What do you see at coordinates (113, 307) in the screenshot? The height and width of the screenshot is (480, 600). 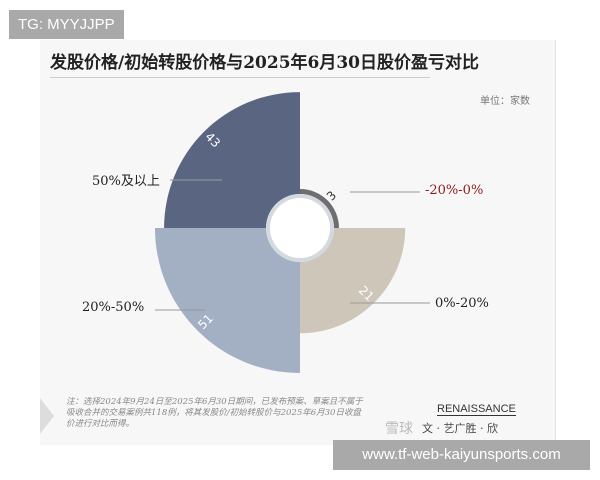 I see `category-label: 20%-50%` at bounding box center [113, 307].